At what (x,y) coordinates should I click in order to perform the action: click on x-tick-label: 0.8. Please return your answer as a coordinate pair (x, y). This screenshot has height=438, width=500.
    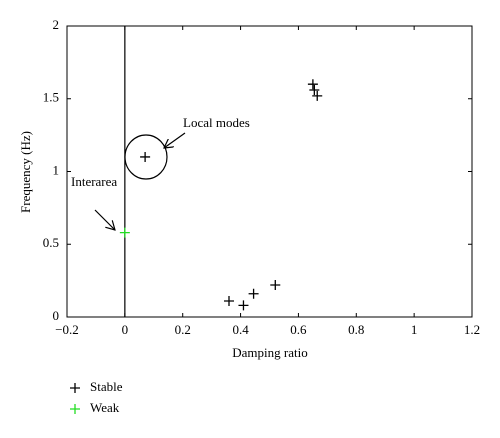
    Looking at the image, I should click on (356, 329).